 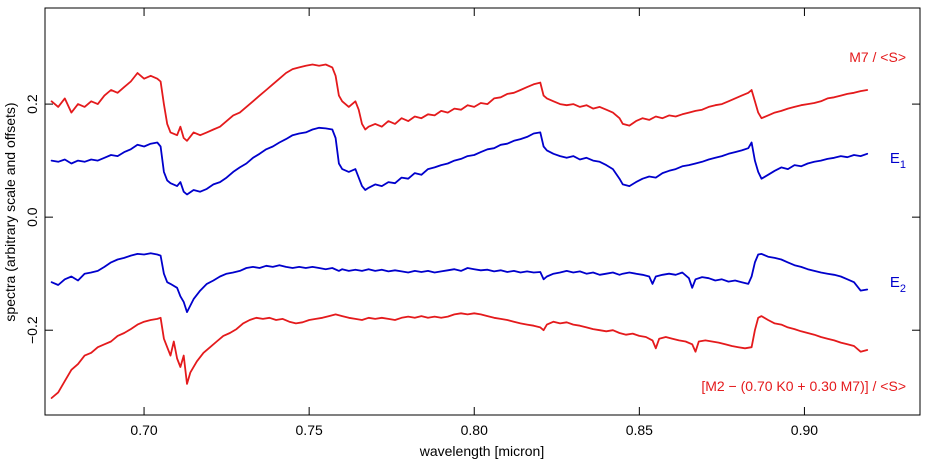 I want to click on x-tick-label: 0.80, so click(x=474, y=430).